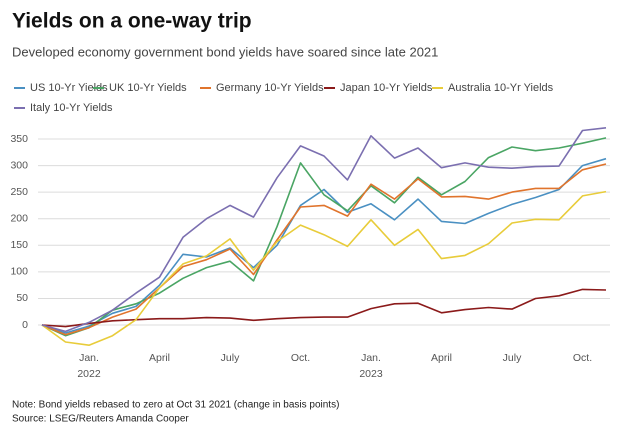  Describe the element at coordinates (19, 165) in the screenshot. I see `y-tick-label: 300` at that location.